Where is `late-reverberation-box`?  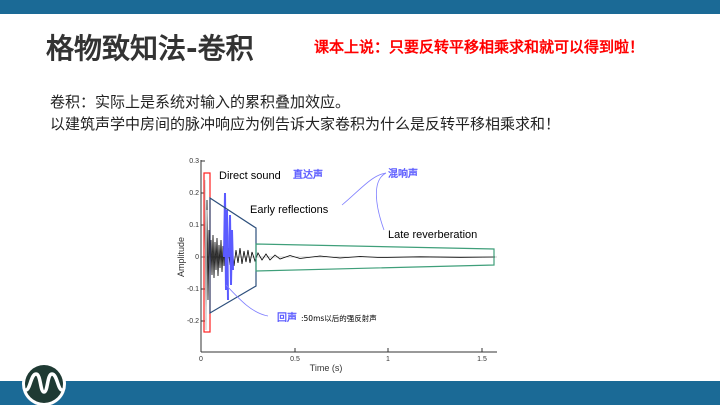
late-reverberation-box is located at coordinates (375, 257).